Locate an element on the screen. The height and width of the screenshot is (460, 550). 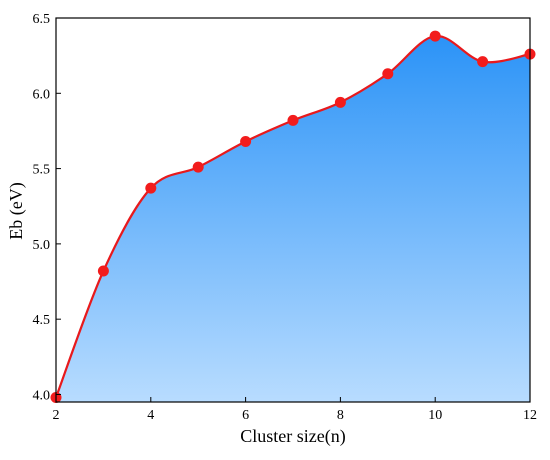
y-tick-label: 6.0 is located at coordinates (42, 94).